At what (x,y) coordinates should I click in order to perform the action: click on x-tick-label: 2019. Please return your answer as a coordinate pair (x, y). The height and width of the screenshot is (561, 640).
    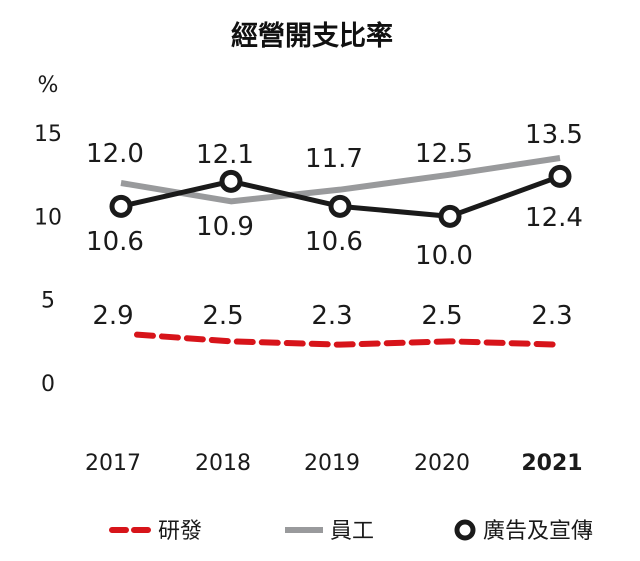
    Looking at the image, I should click on (332, 463).